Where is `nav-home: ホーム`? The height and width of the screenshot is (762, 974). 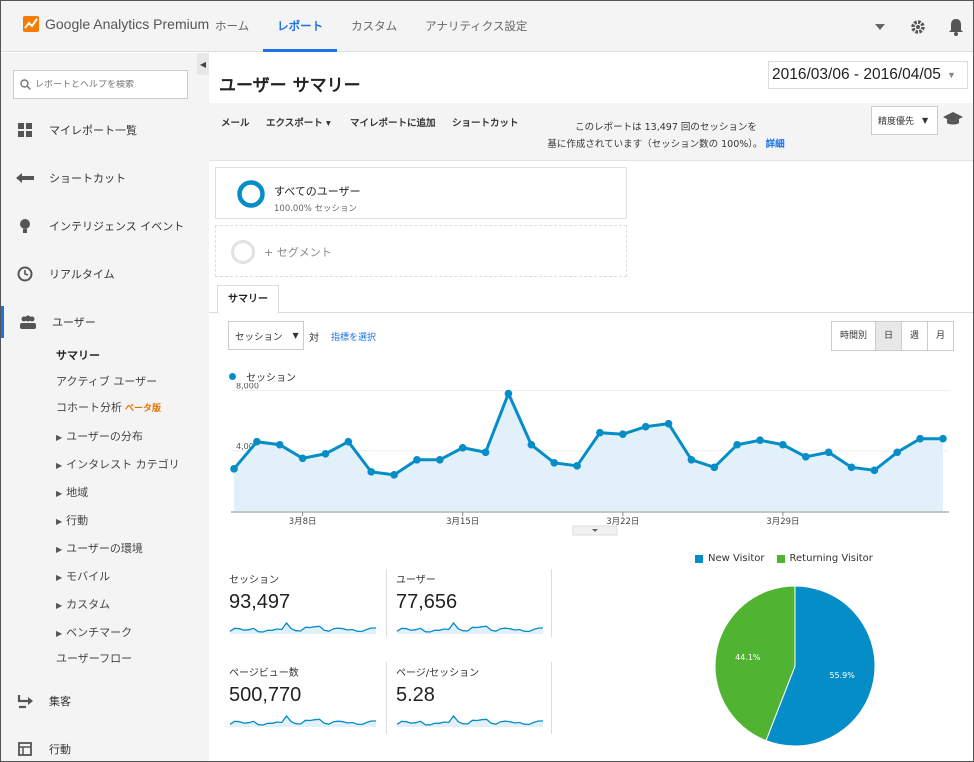
nav-home: ホーム is located at coordinates (232, 26).